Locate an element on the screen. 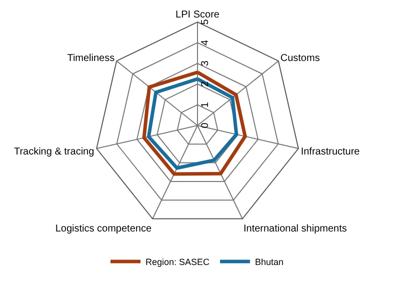 The width and height of the screenshot is (395, 287). y-tick-label: 1 is located at coordinates (205, 105).